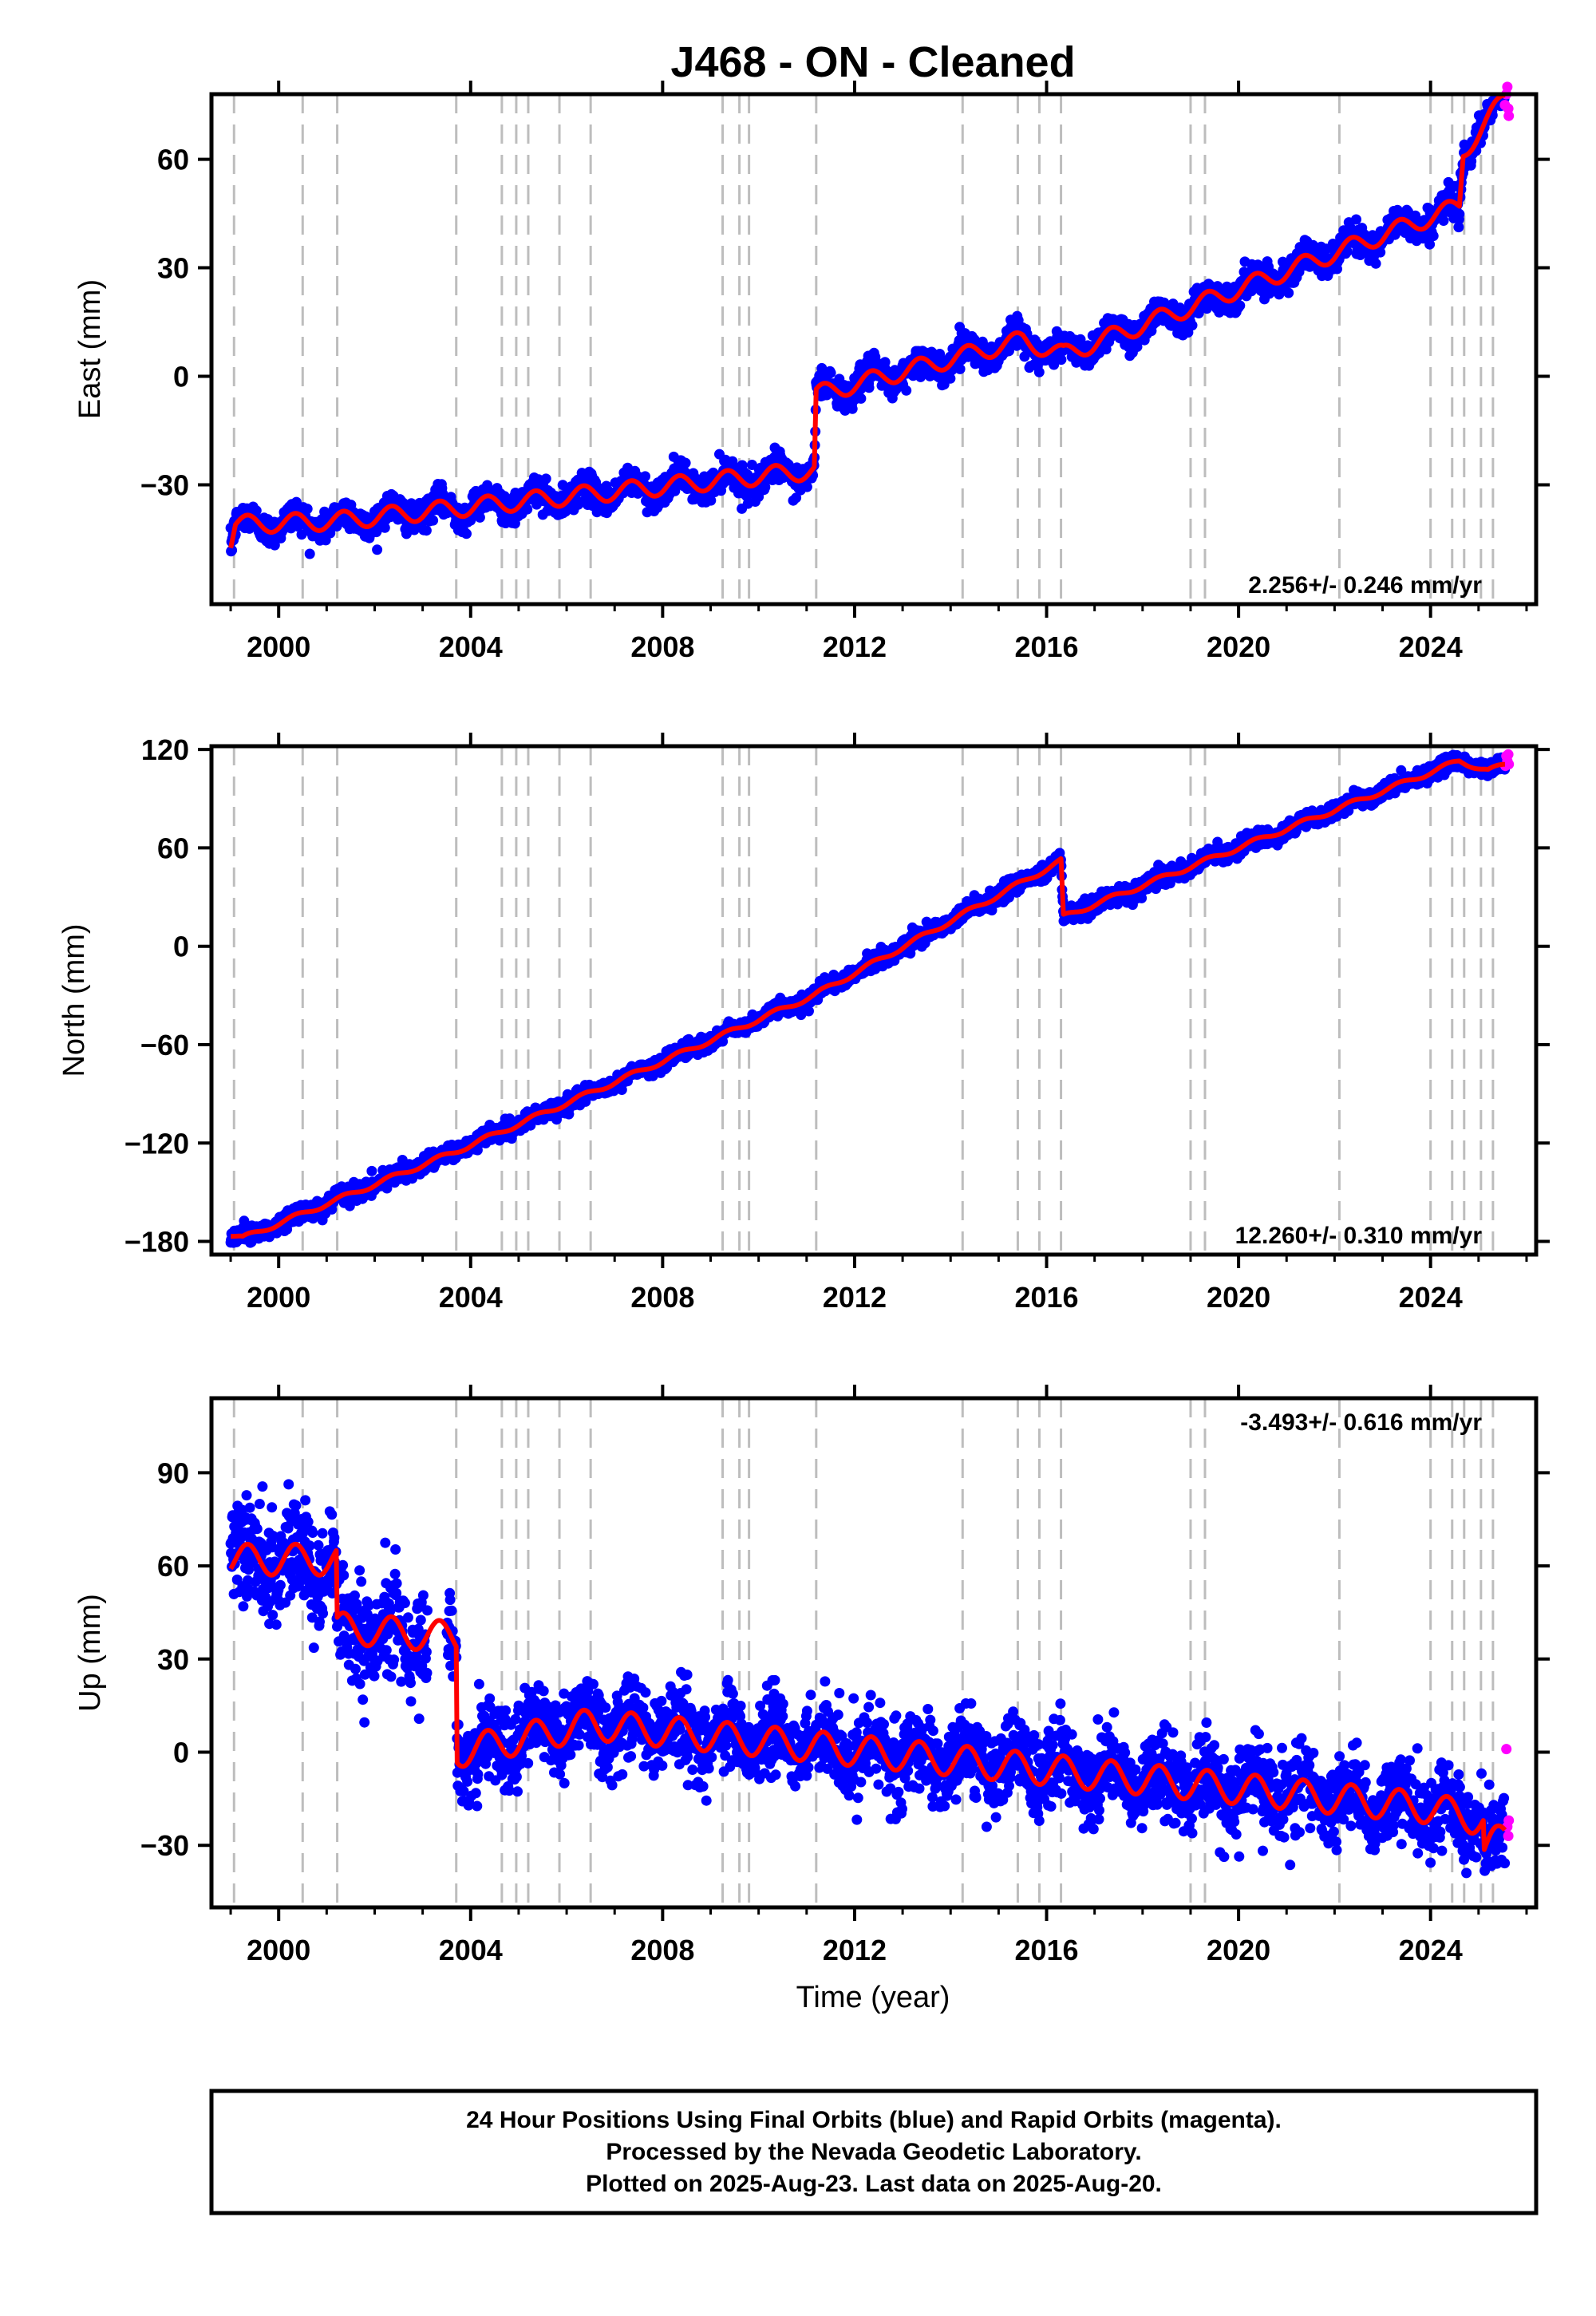 The height and width of the screenshot is (2316, 1596). Describe the element at coordinates (855, 646) in the screenshot. I see `x-tick-label: 2012` at that location.